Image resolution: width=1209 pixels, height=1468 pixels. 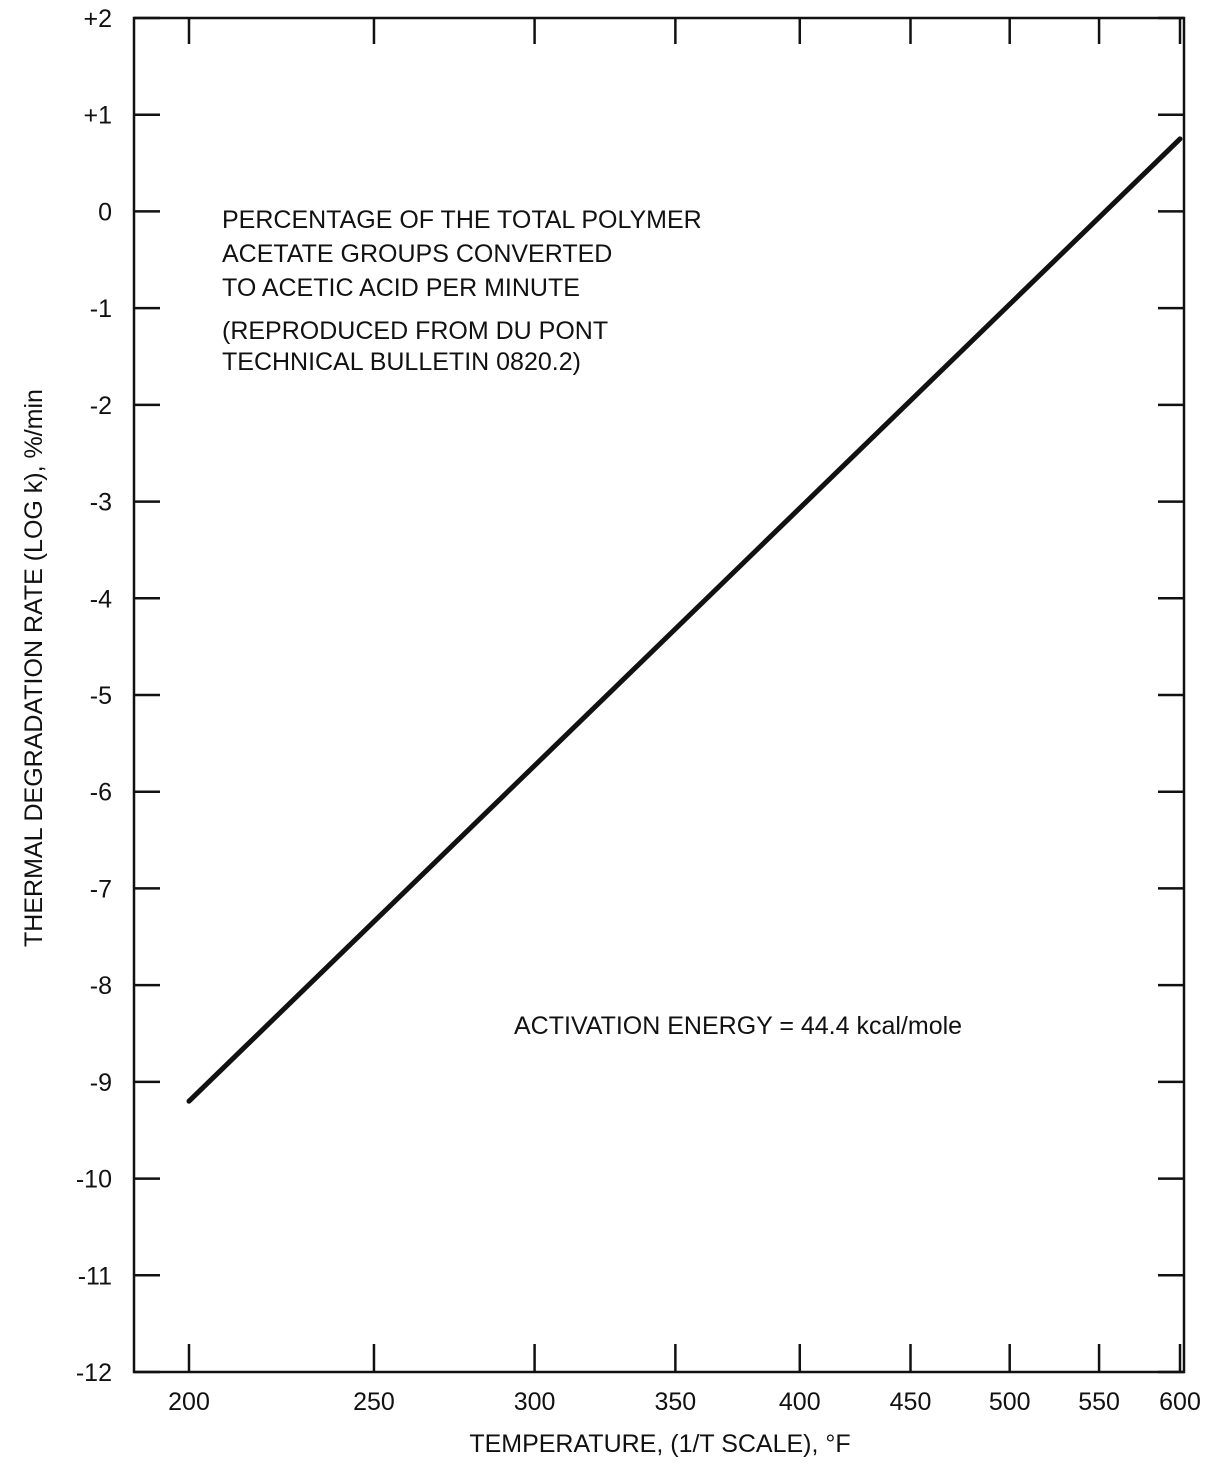 I want to click on y-tick-label: +2, so click(x=97, y=19).